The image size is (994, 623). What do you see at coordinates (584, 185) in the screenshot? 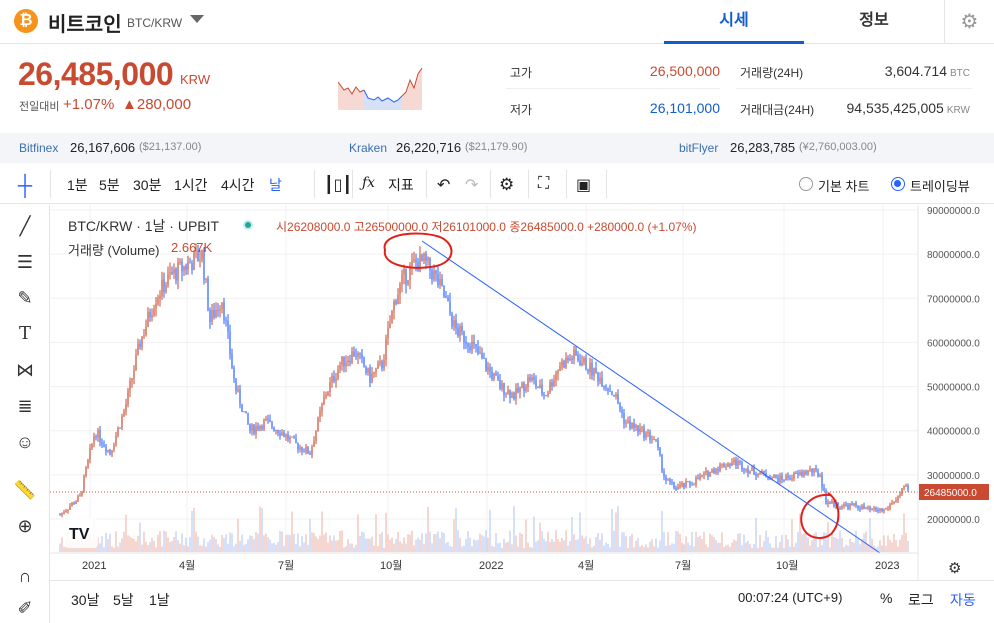
I see `camera-icon: ▣` at bounding box center [584, 185].